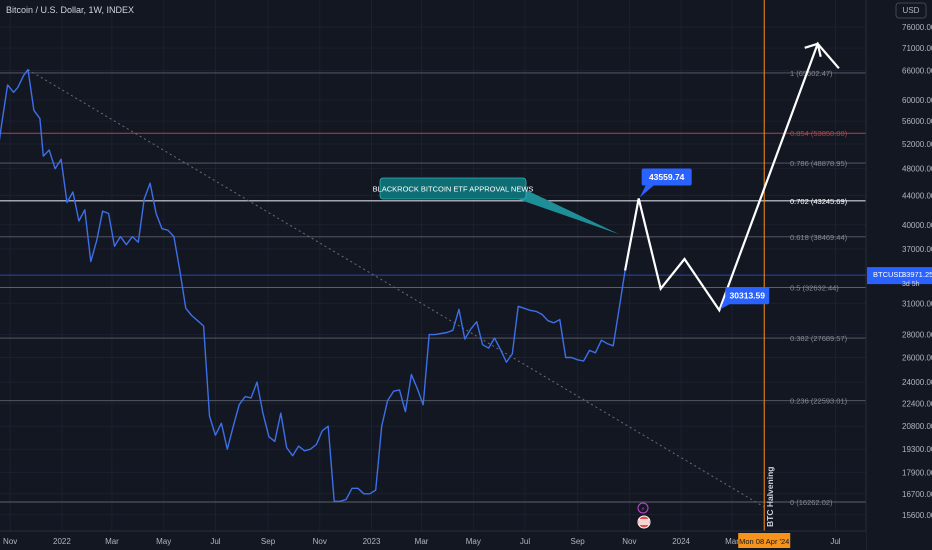 The width and height of the screenshot is (932, 550). What do you see at coordinates (917, 249) in the screenshot?
I see `price-tick-label: 37000.00` at bounding box center [917, 249].